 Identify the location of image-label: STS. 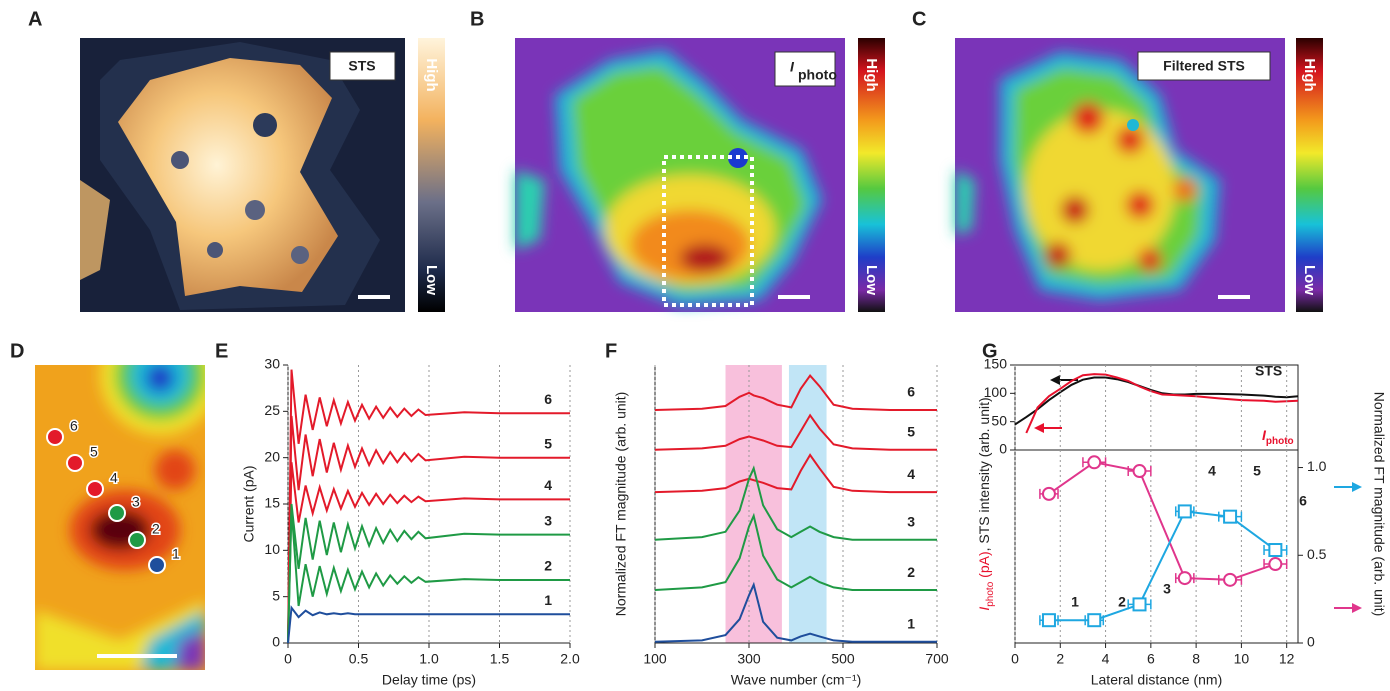
(361, 66).